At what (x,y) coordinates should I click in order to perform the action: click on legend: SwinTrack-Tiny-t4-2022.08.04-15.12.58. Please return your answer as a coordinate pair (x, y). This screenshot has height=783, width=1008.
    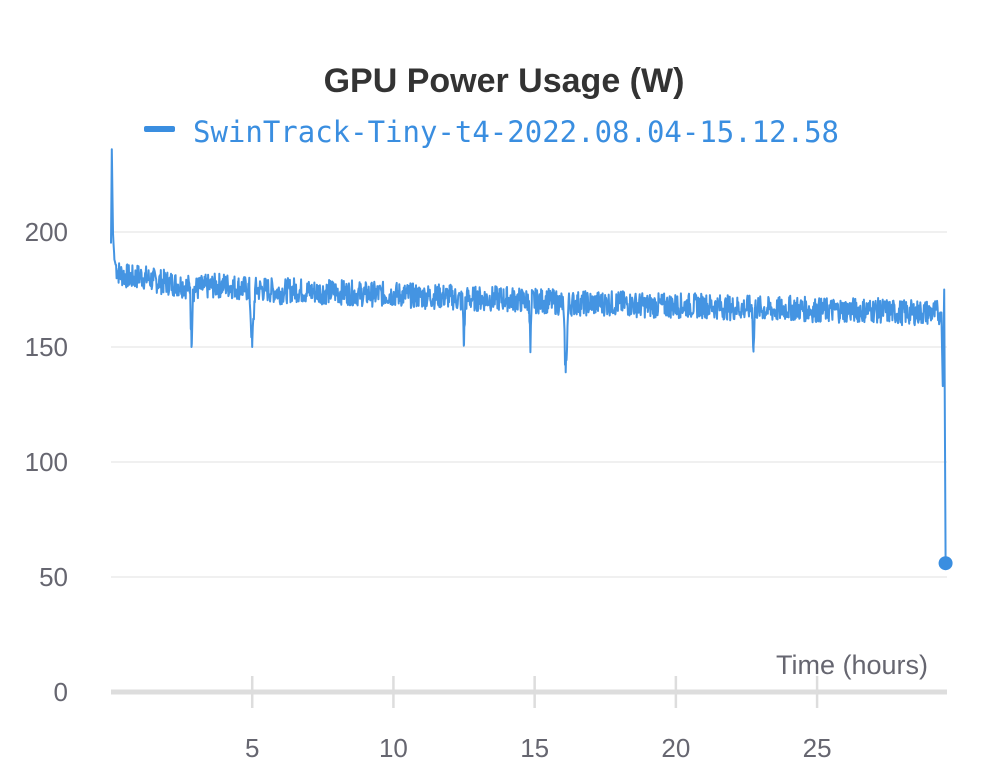
    Looking at the image, I should click on (491, 132).